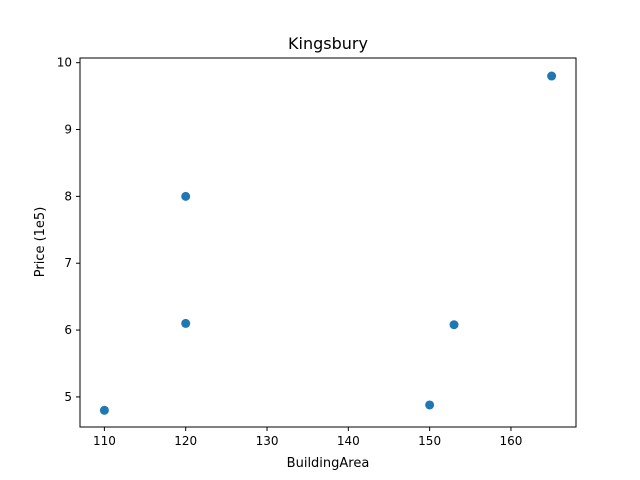 This screenshot has height=480, width=640. I want to click on x-tick-label: 160, so click(510, 441).